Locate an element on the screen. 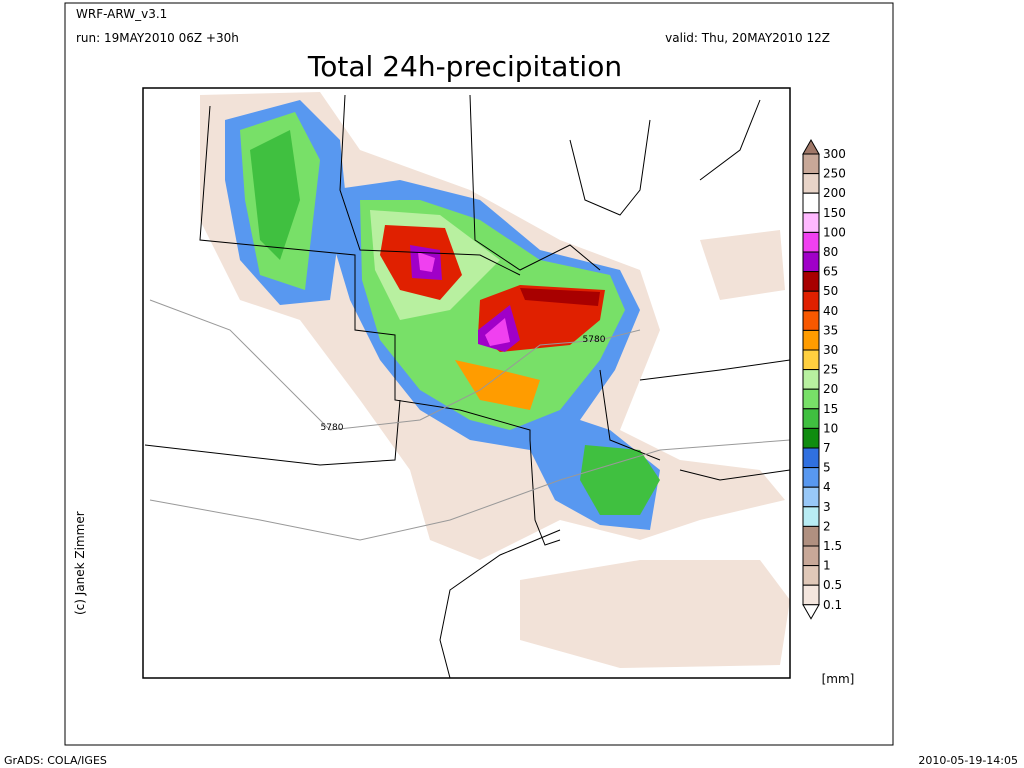 The width and height of the screenshot is (1024, 768). legend-label: 4 is located at coordinates (827, 487).